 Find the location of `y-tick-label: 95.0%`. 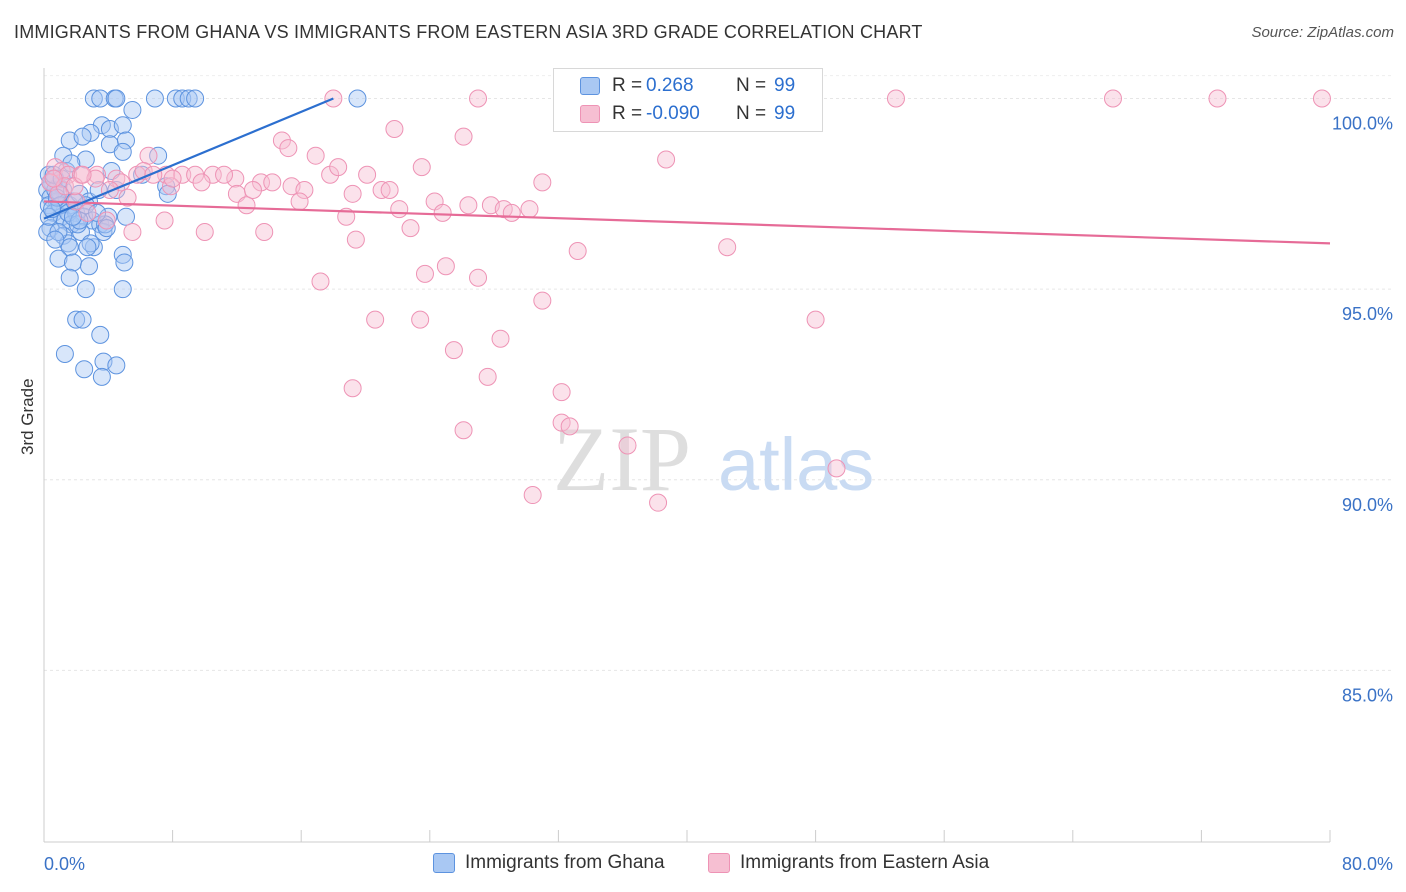

y-tick-label: 95.0% is located at coordinates (1367, 314).